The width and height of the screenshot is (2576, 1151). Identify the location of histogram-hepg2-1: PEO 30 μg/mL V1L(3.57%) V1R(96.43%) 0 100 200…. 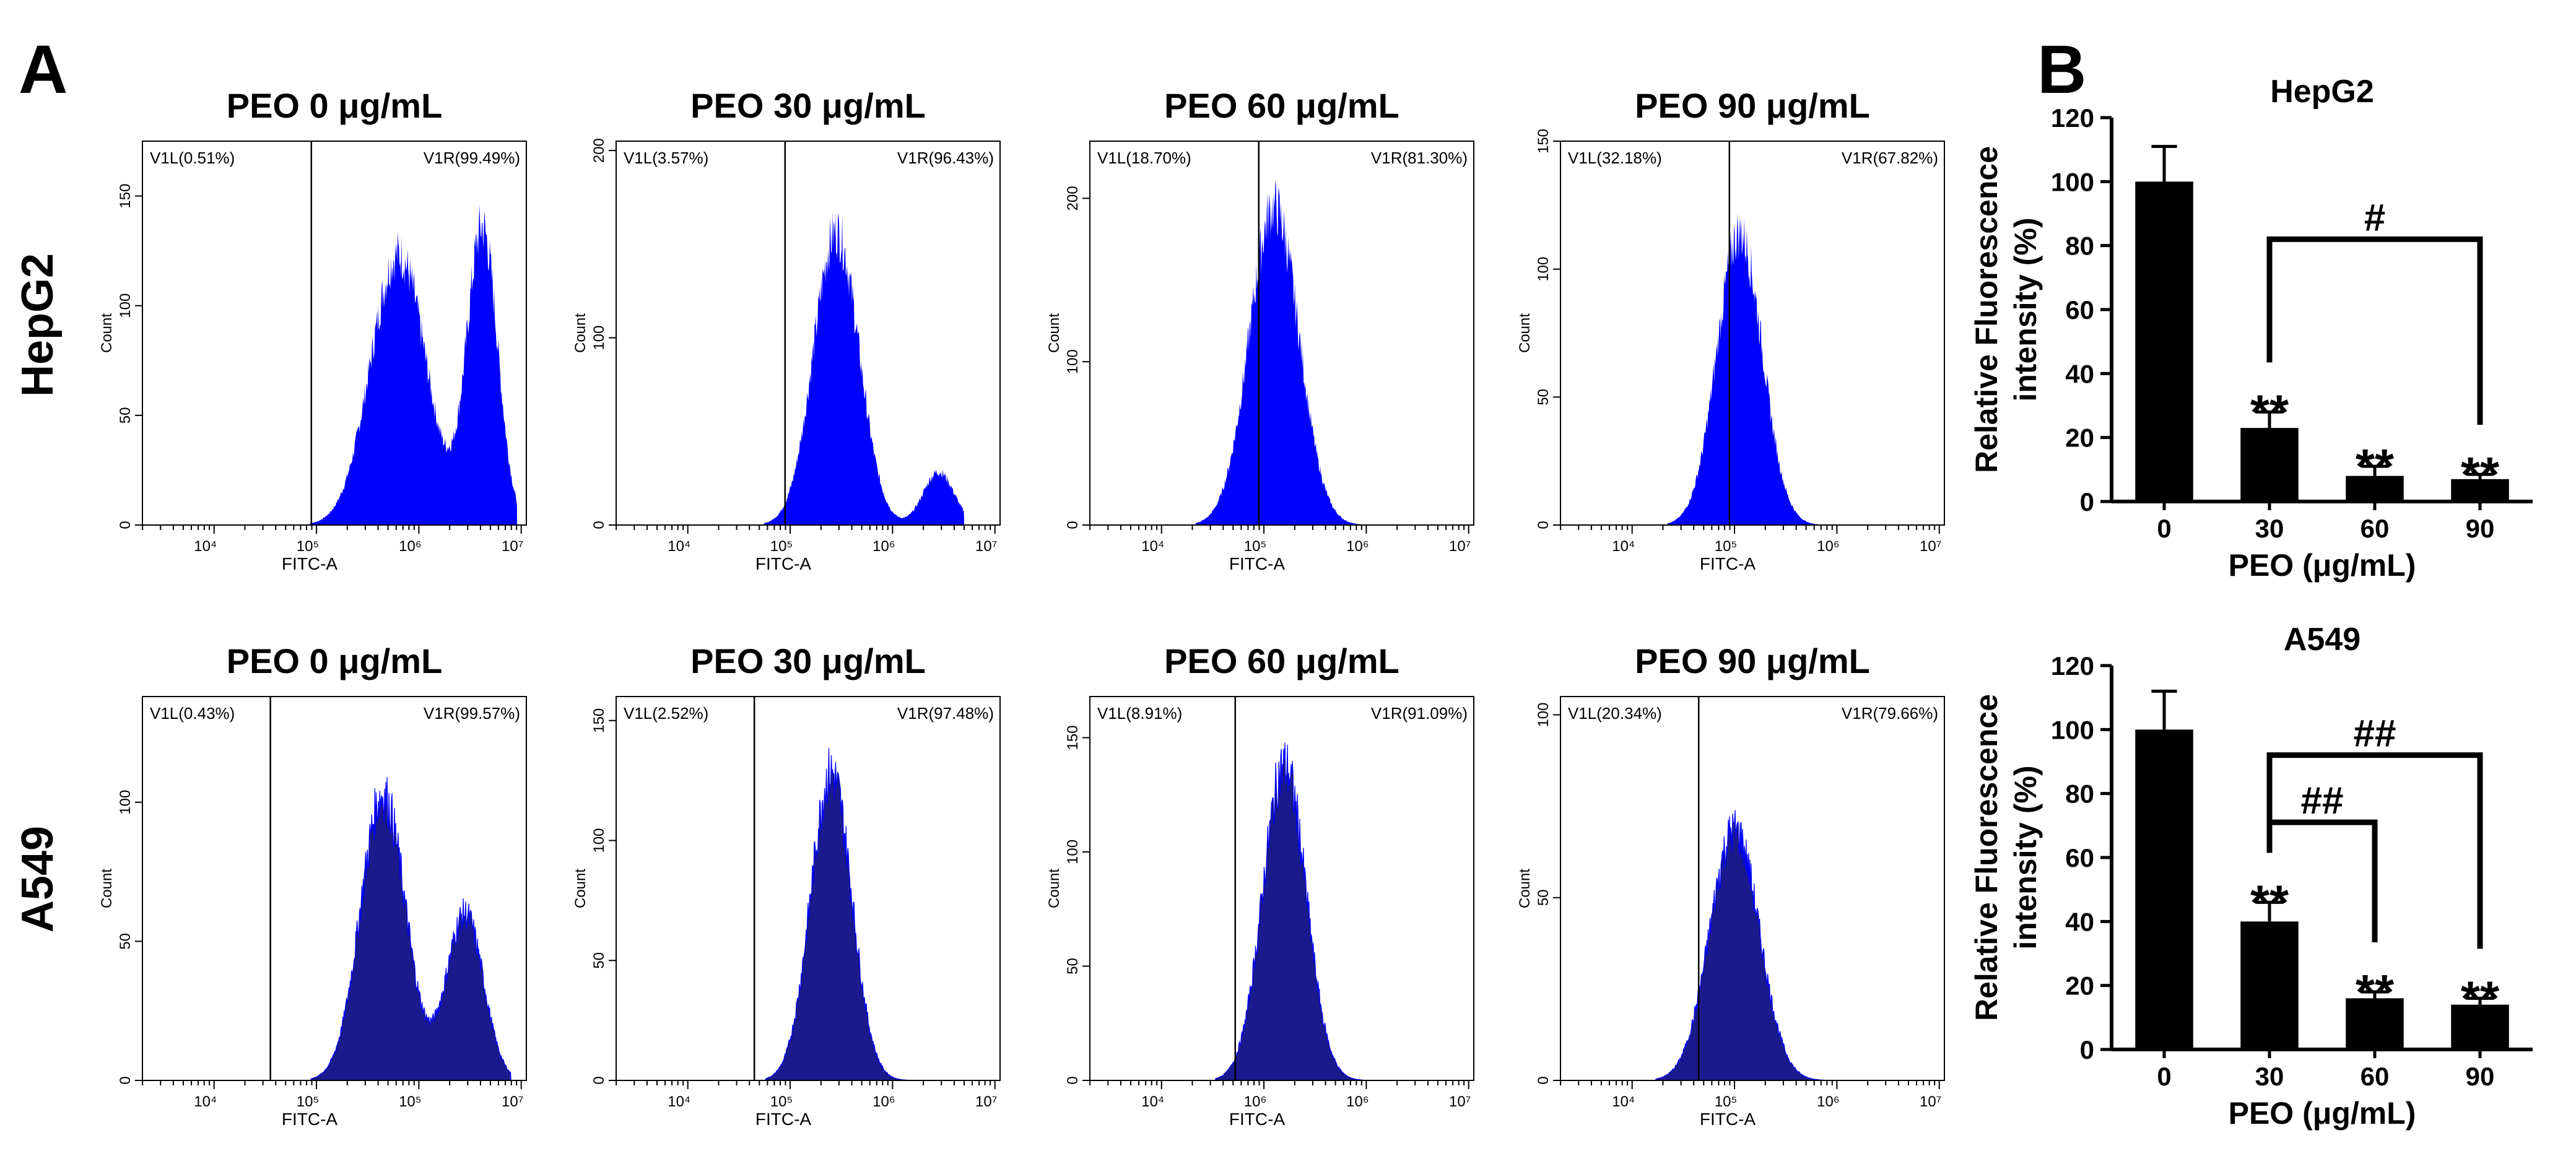
(786, 329).